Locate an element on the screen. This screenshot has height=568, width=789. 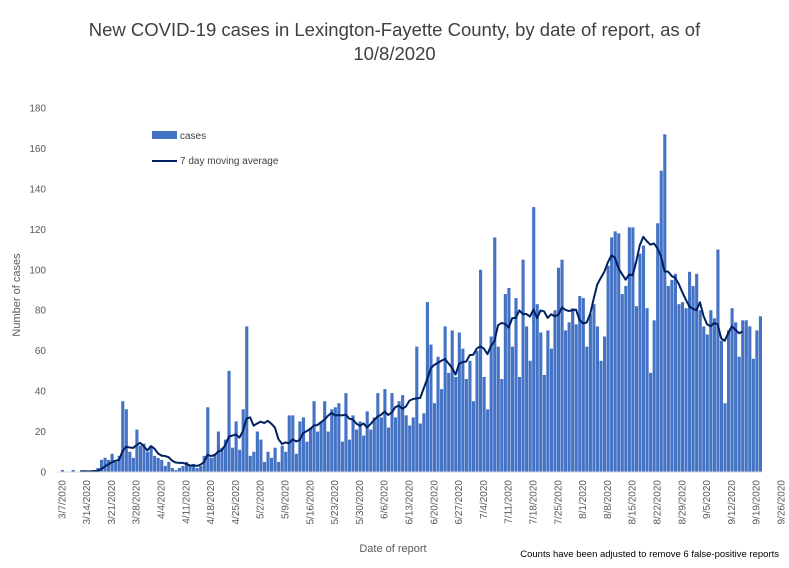
x-tick-label: 3/28/2020 is located at coordinates (137, 502).